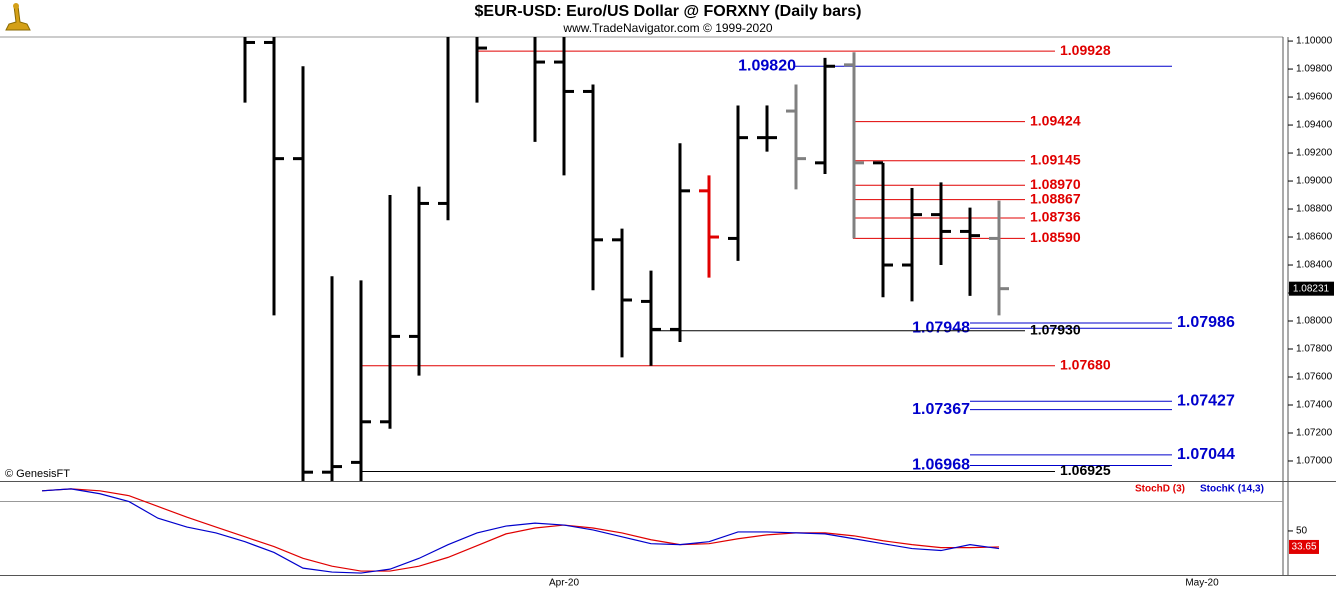 The image size is (1336, 591). I want to click on y-tick-label: 1.07000, so click(1314, 461).